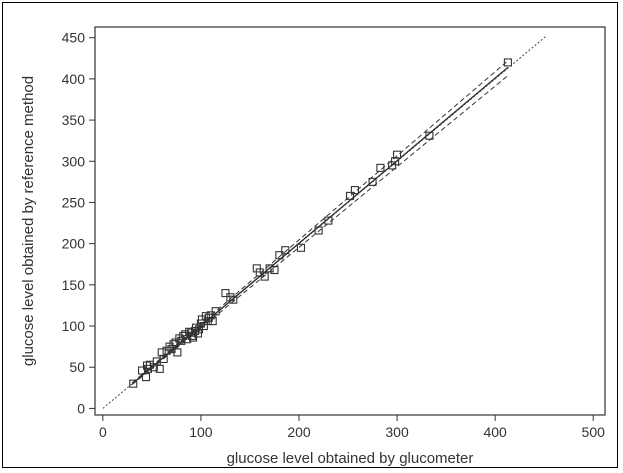  I want to click on y-tick-label: 200, so click(74, 244).